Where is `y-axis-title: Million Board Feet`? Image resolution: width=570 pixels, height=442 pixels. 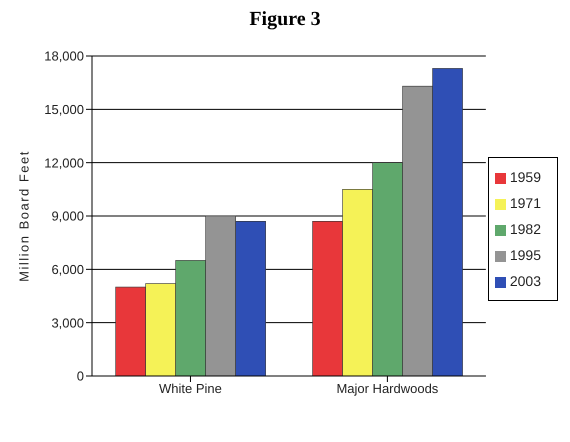
y-axis-title: Million Board Feet is located at coordinates (24, 216).